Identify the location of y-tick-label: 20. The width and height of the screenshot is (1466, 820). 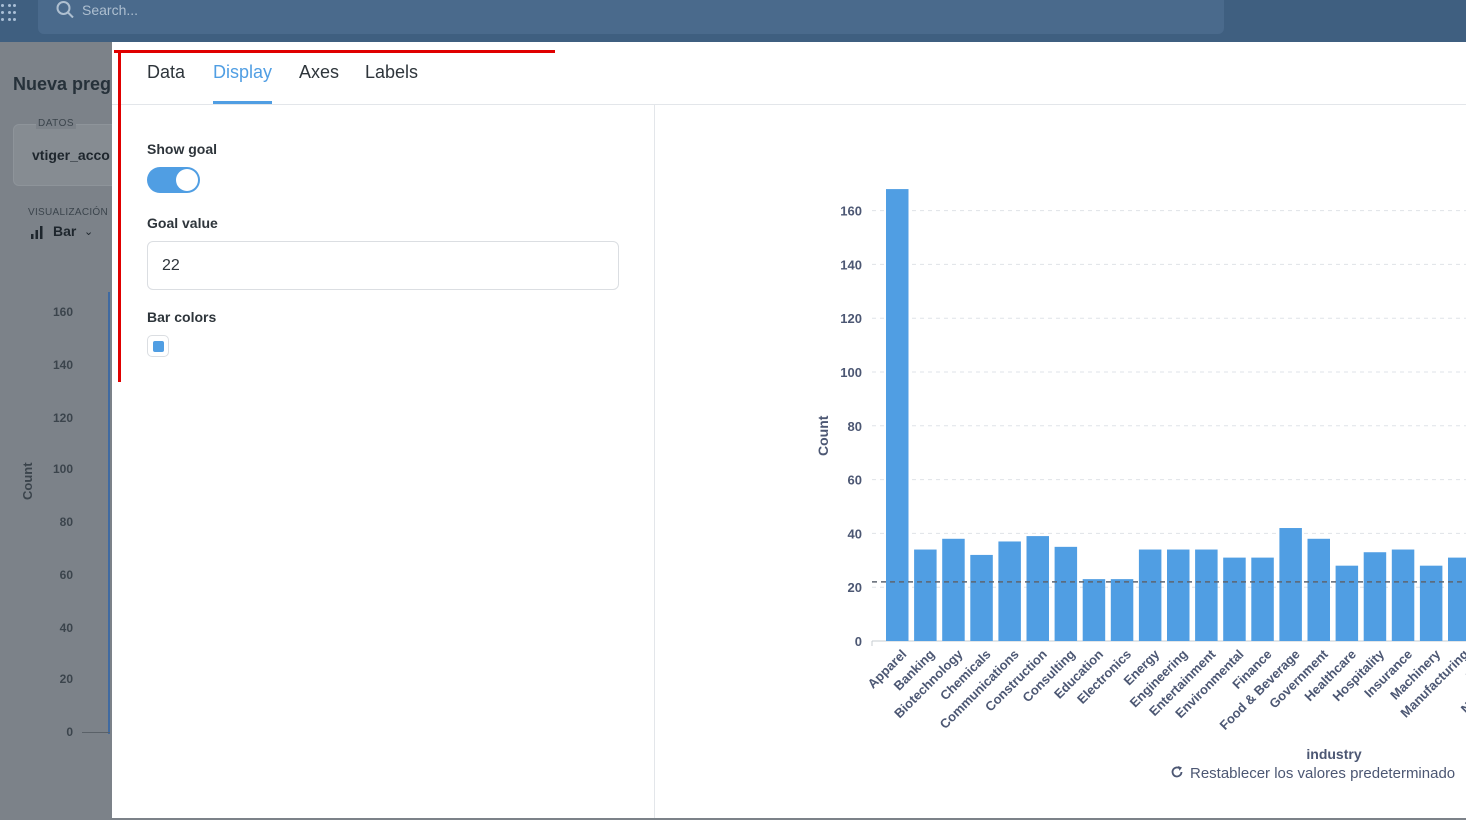
(855, 587).